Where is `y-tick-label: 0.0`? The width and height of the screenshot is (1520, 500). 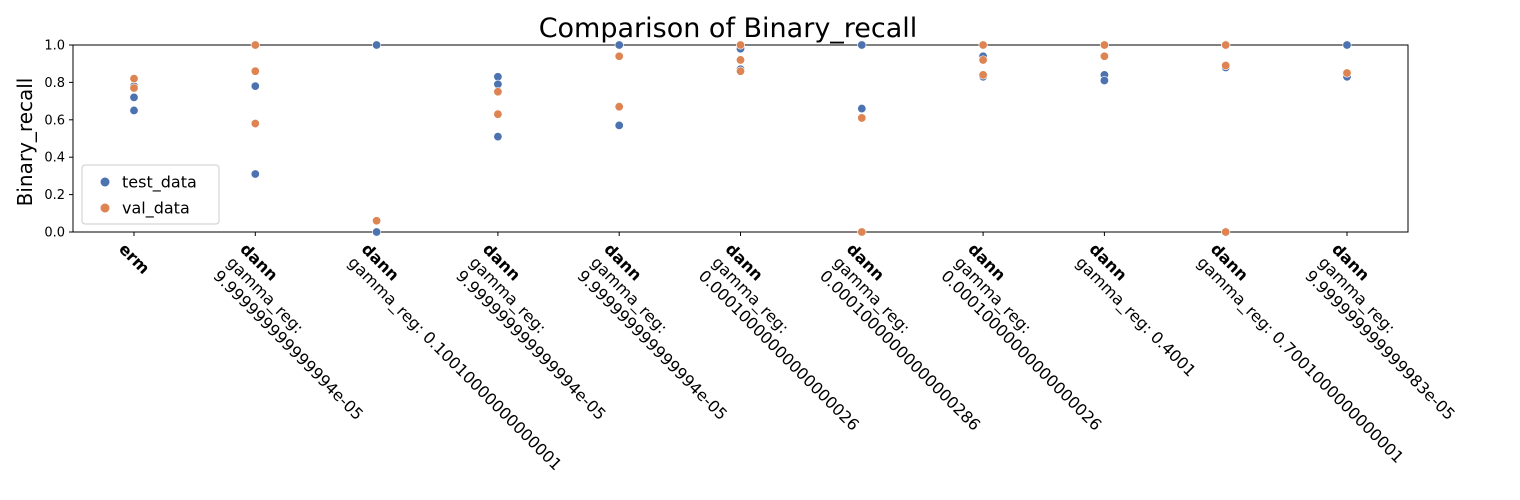 y-tick-label: 0.0 is located at coordinates (54, 233).